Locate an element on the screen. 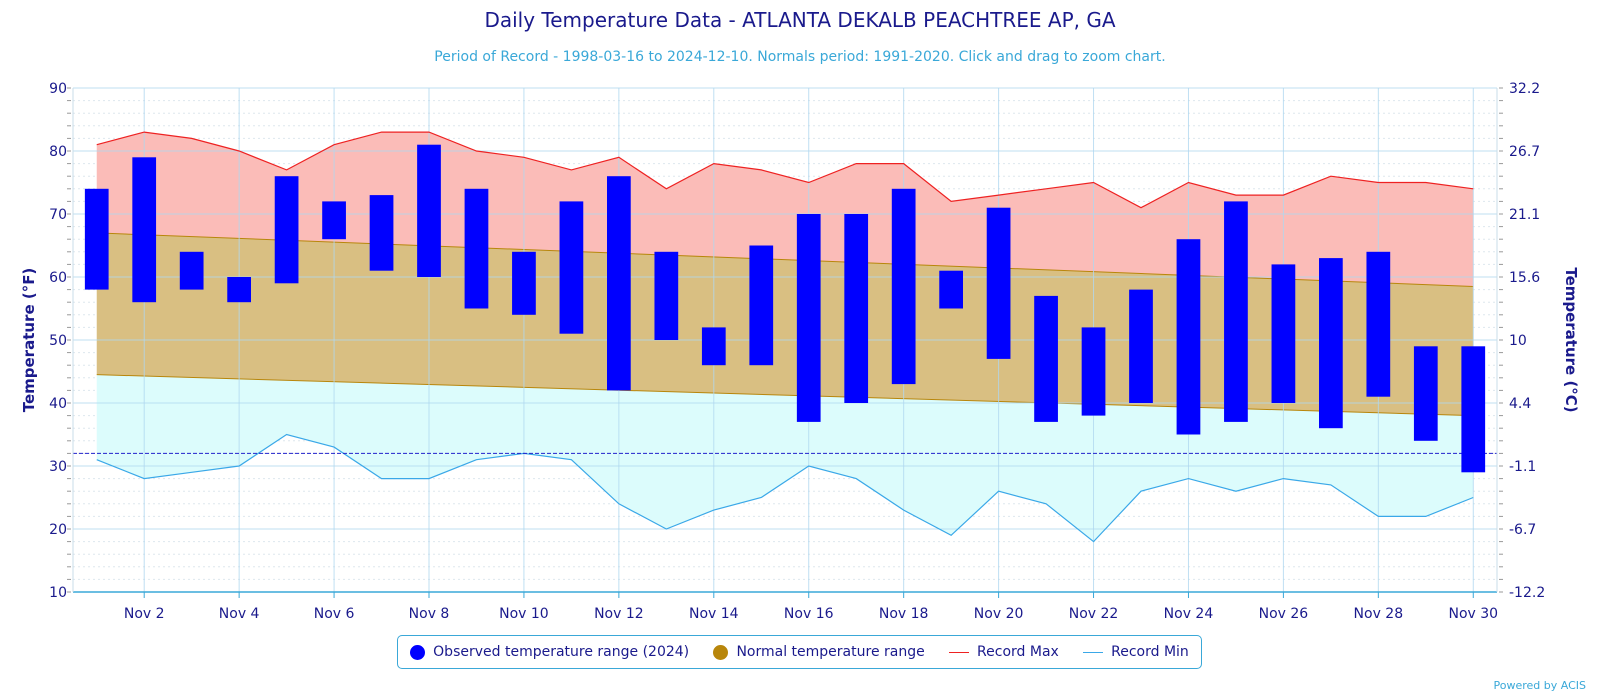  powered-by-link: Powered by ACIS is located at coordinates (1540, 685).